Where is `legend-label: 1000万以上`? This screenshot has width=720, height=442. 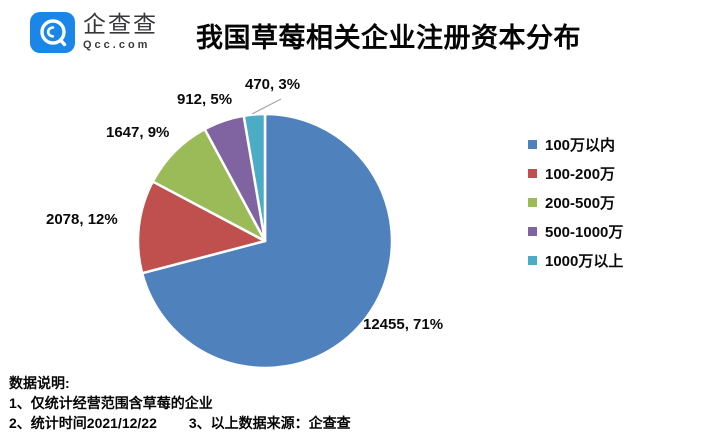 legend-label: 1000万以上 is located at coordinates (584, 261).